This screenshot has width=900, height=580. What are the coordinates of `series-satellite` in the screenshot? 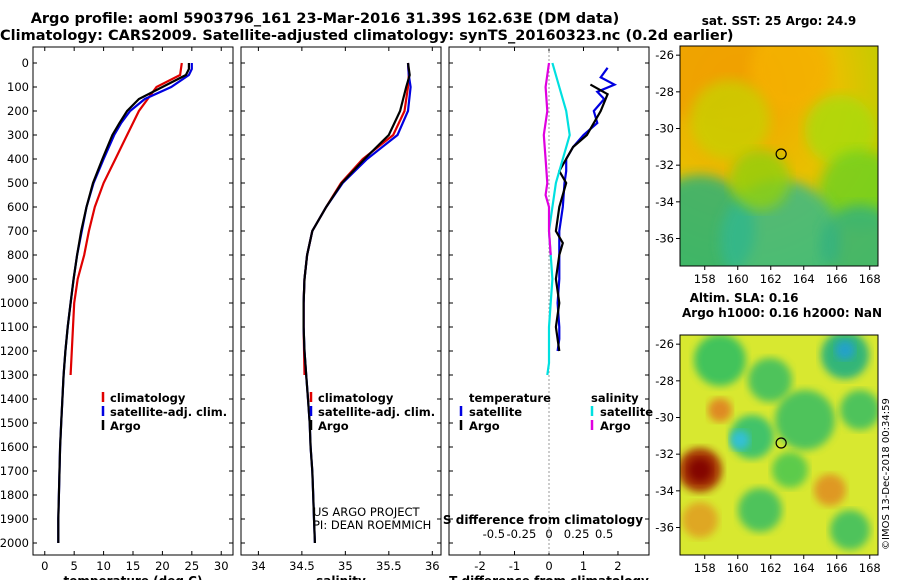 It's located at (125, 303).